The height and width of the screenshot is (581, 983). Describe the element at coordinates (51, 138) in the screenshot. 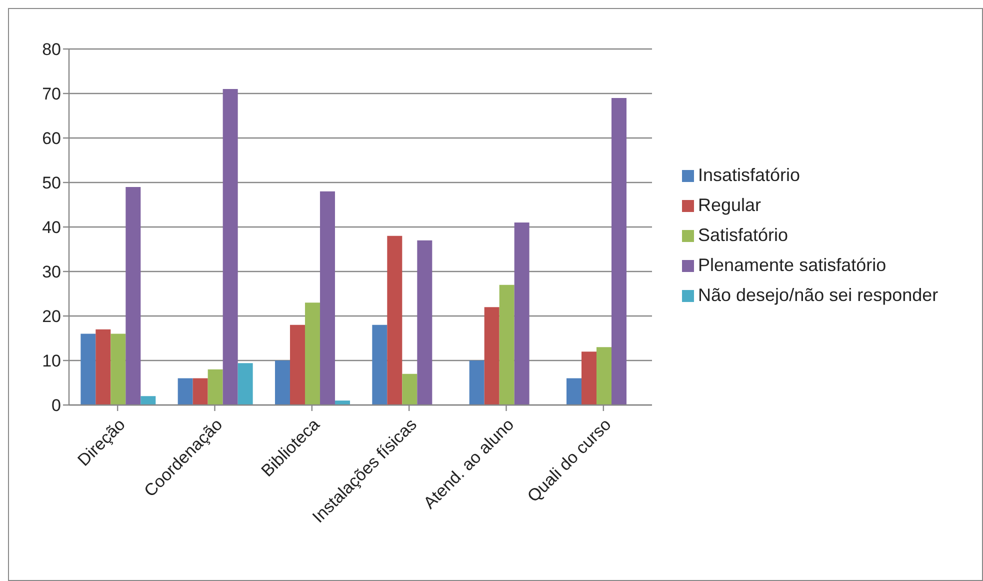

I see `y-tick-label: 60` at that location.